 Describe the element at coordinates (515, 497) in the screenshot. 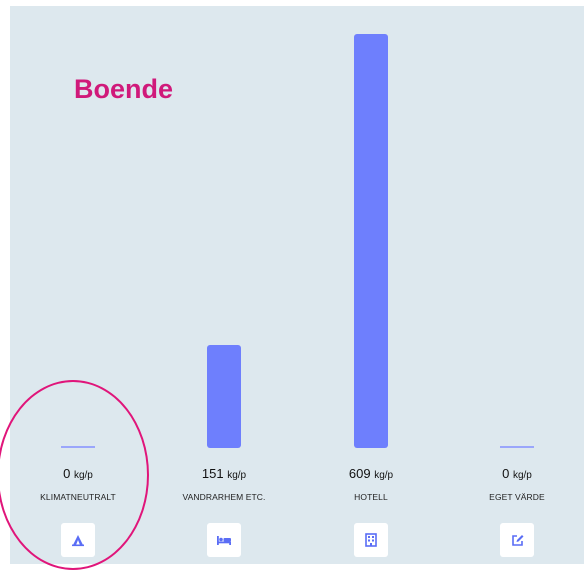

I see `label-eget-varde: EGET VÄRDE` at that location.